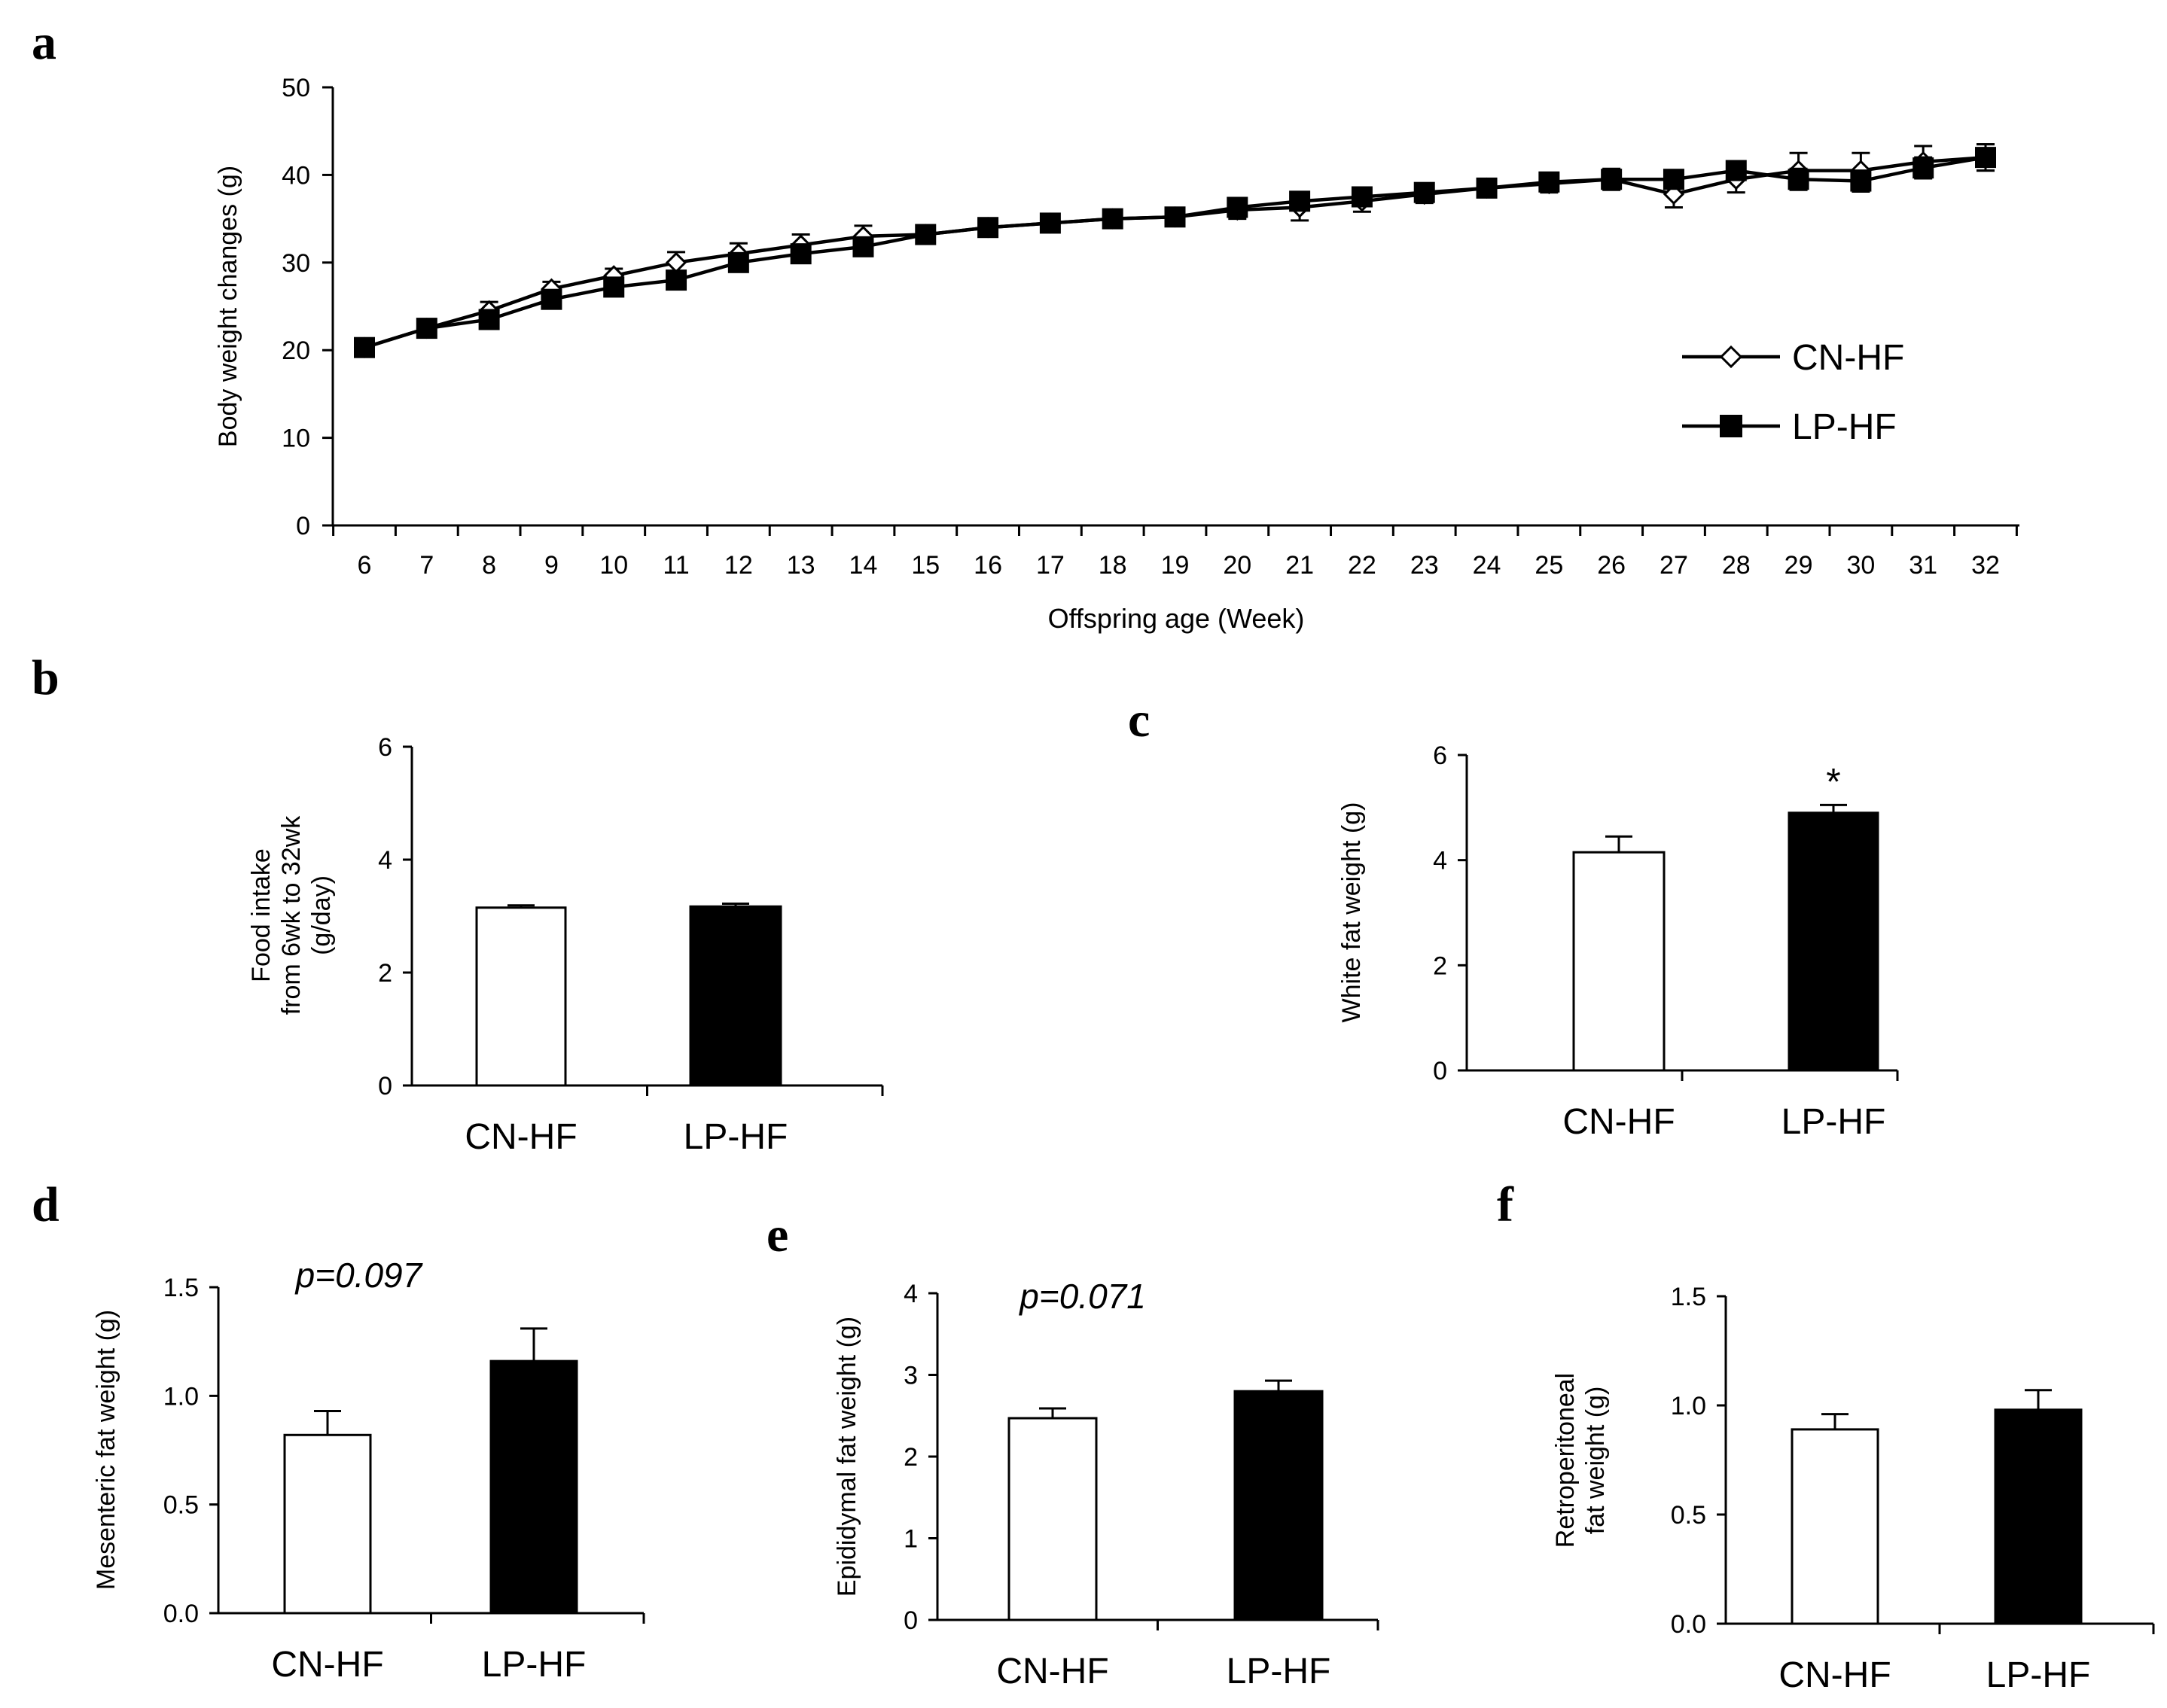 This screenshot has width=2167, height=1708. Describe the element at coordinates (1731, 426) in the screenshot. I see `legend-marker` at that location.